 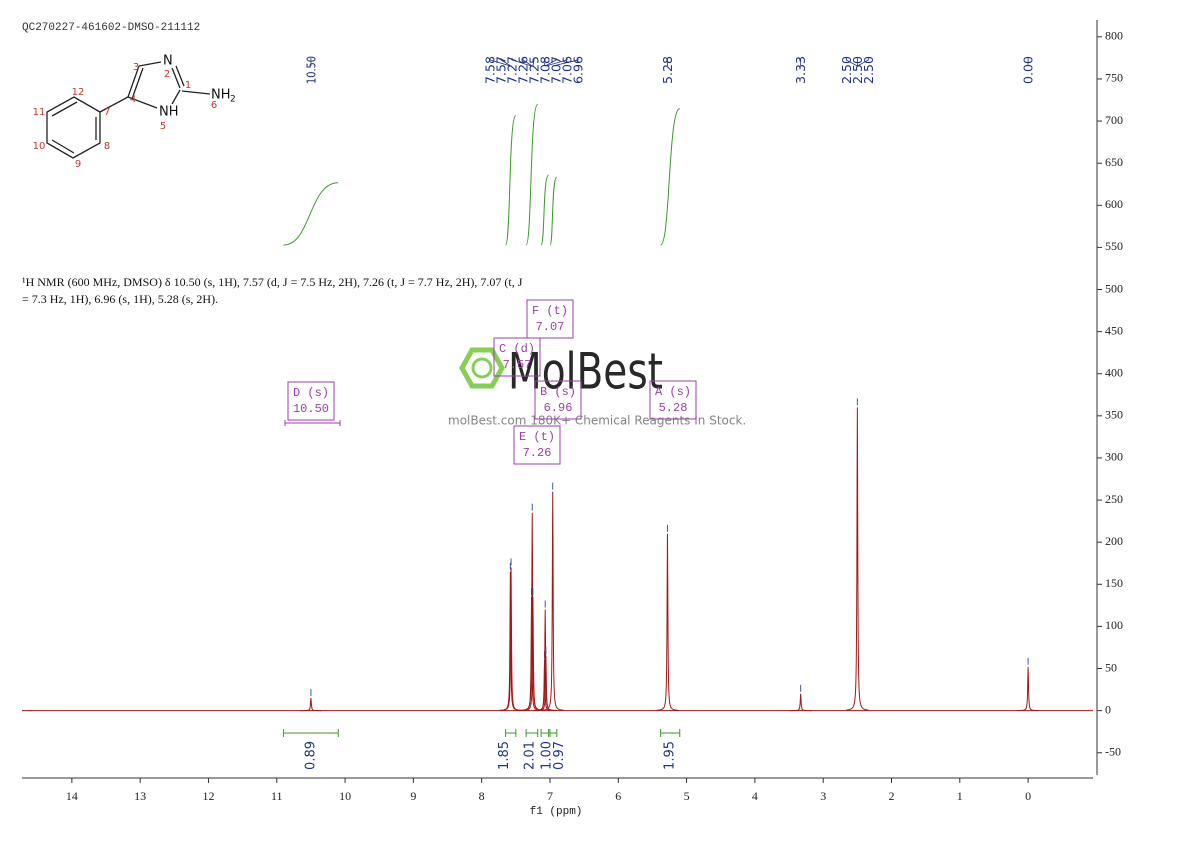 What do you see at coordinates (78, 92) in the screenshot?
I see `atom-number: 12` at bounding box center [78, 92].